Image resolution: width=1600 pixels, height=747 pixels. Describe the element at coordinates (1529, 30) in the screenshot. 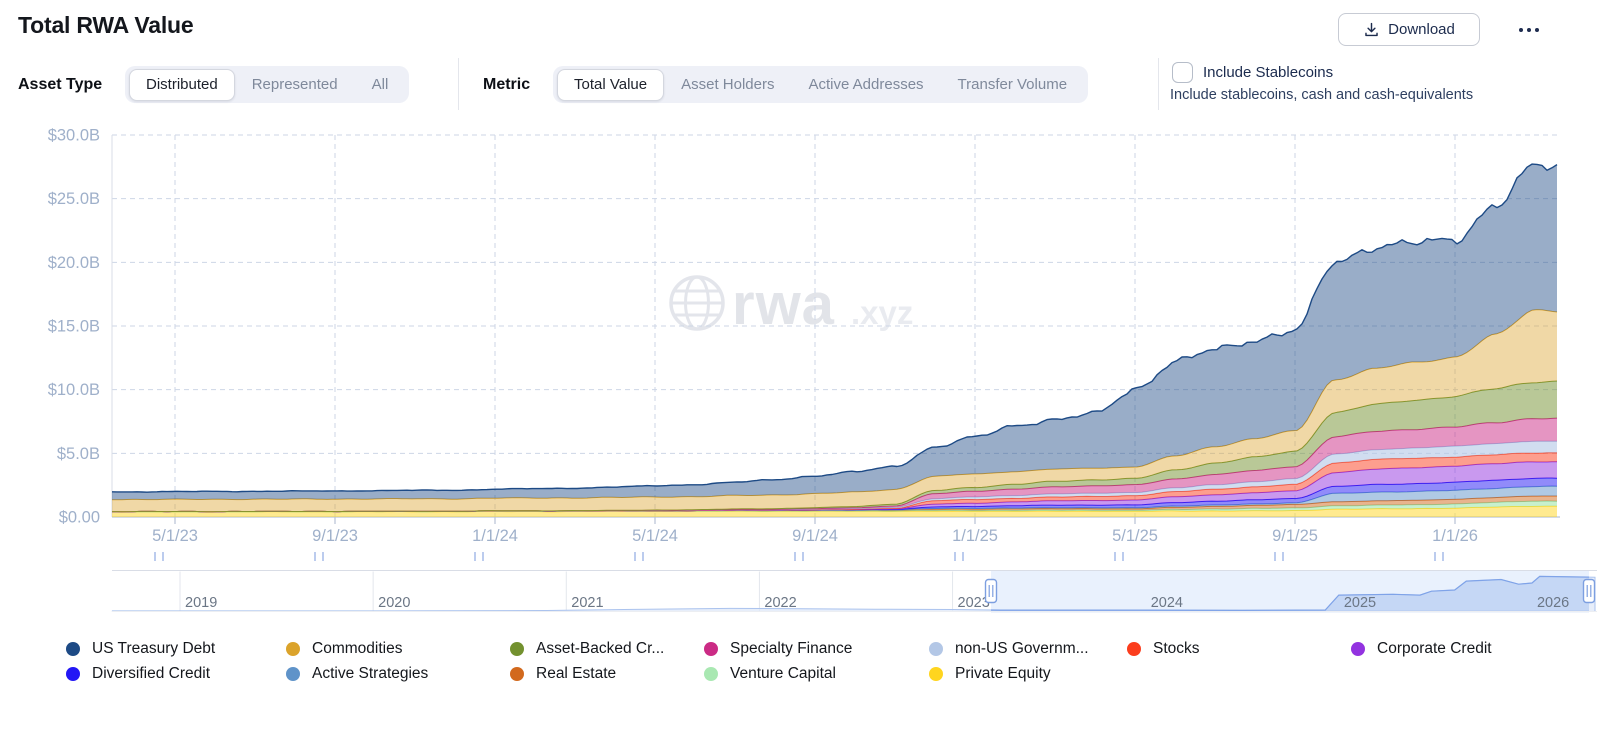

I see `more-options-button` at that location.